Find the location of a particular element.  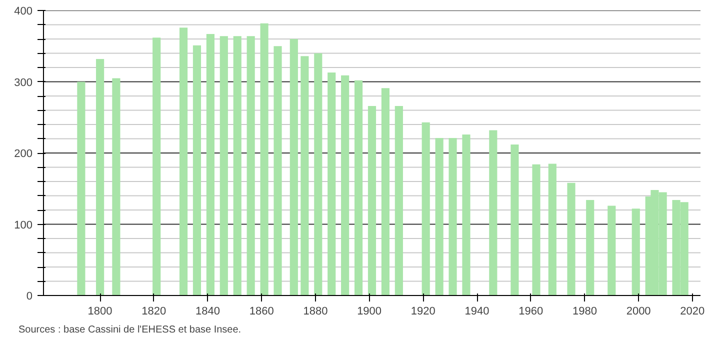

x-tick-label: 2020 is located at coordinates (692, 312).